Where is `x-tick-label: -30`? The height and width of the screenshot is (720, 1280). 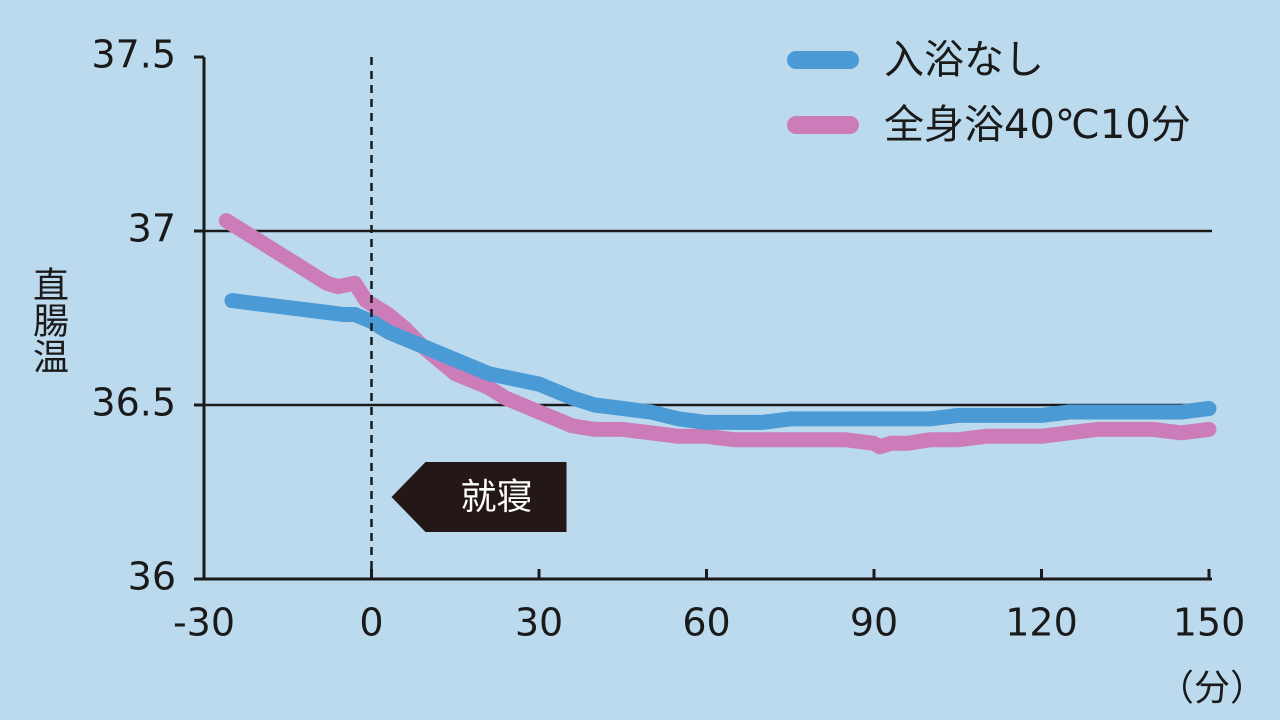 x-tick-label: -30 is located at coordinates (204, 623).